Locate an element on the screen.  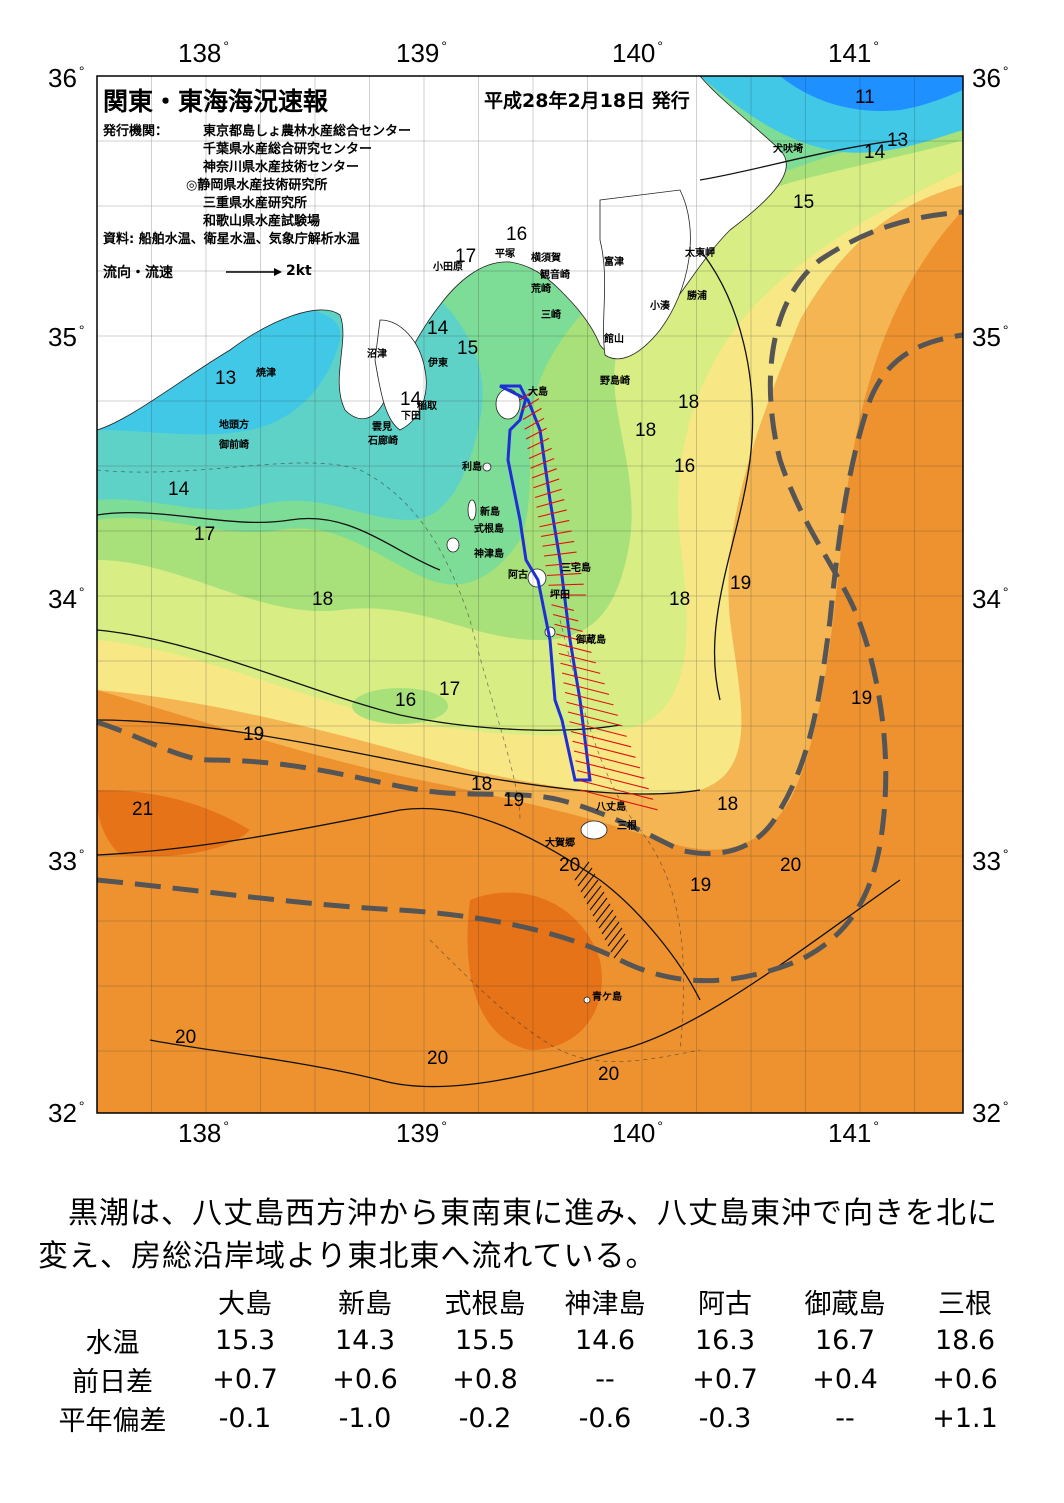
col-oshima: 大島 is located at coordinates (245, 1304).